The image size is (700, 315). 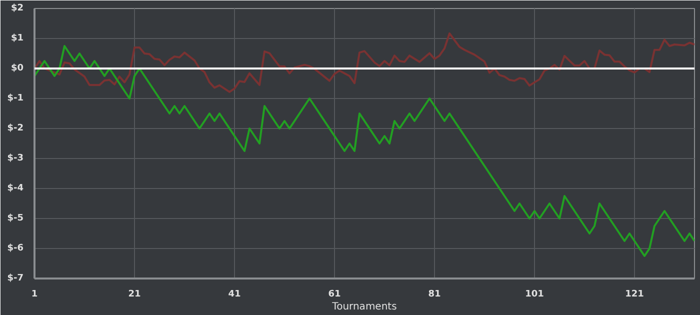 What do you see at coordinates (17, 69) in the screenshot?
I see `y-tick-label: $0` at bounding box center [17, 69].